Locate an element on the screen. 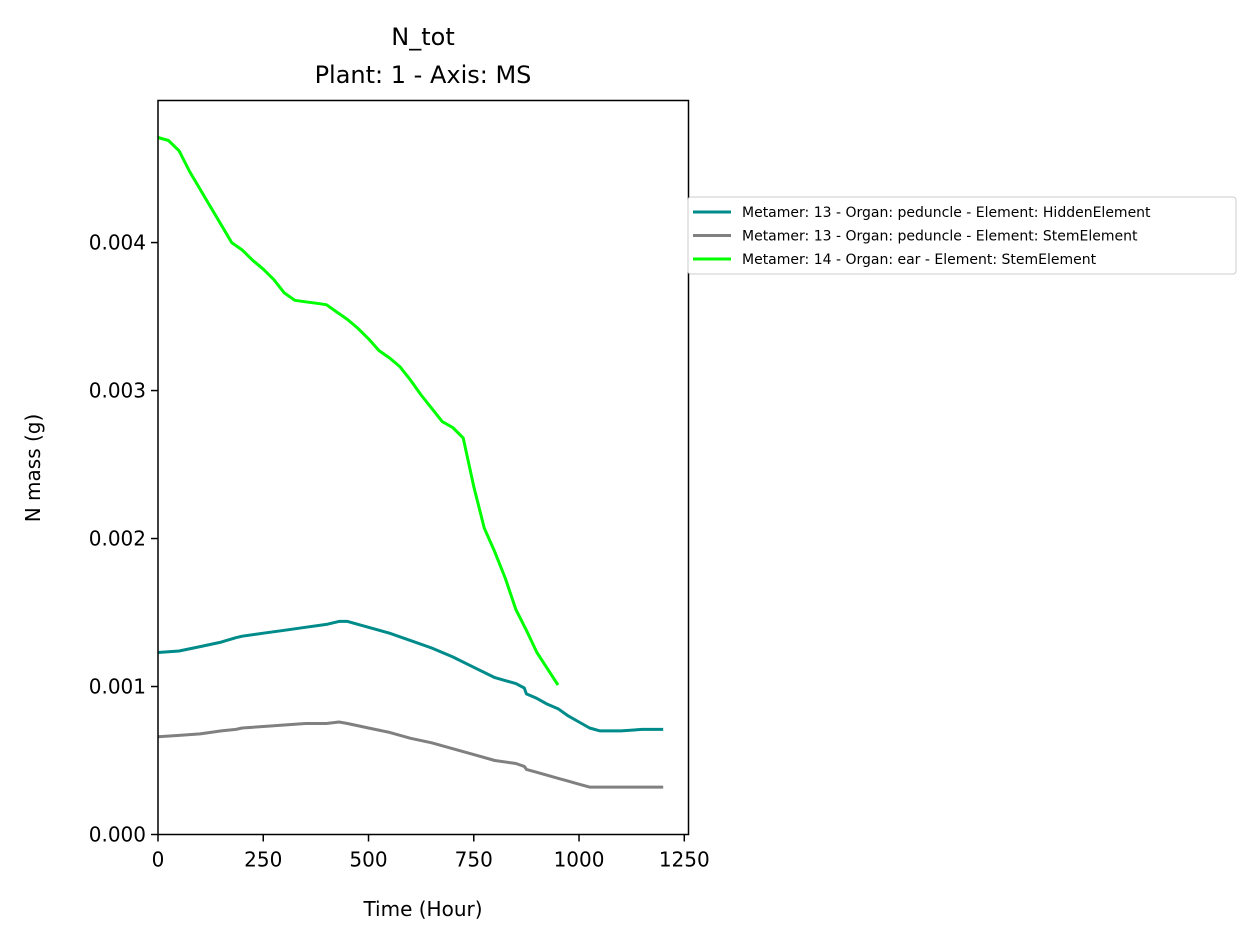 This screenshot has height=942, width=1255. chart-title: N_tot is located at coordinates (422, 37).